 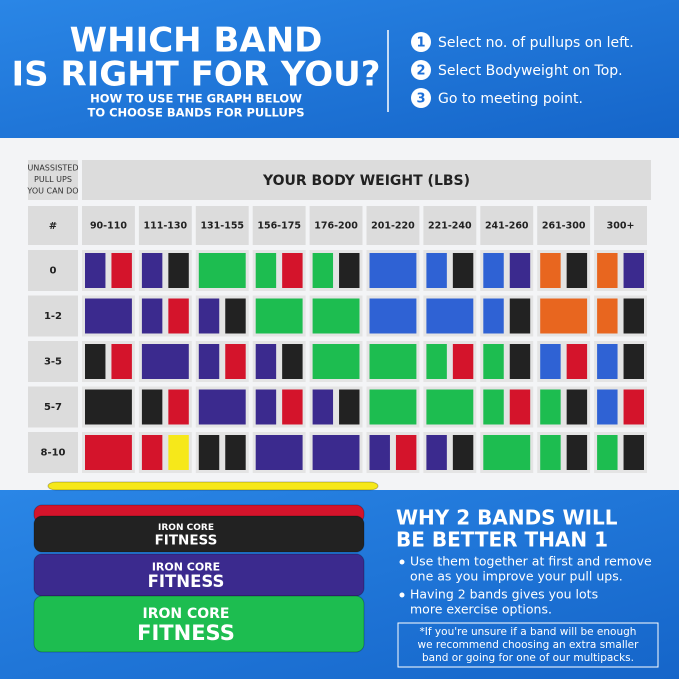 I want to click on column-label: 111-130, so click(x=166, y=226).